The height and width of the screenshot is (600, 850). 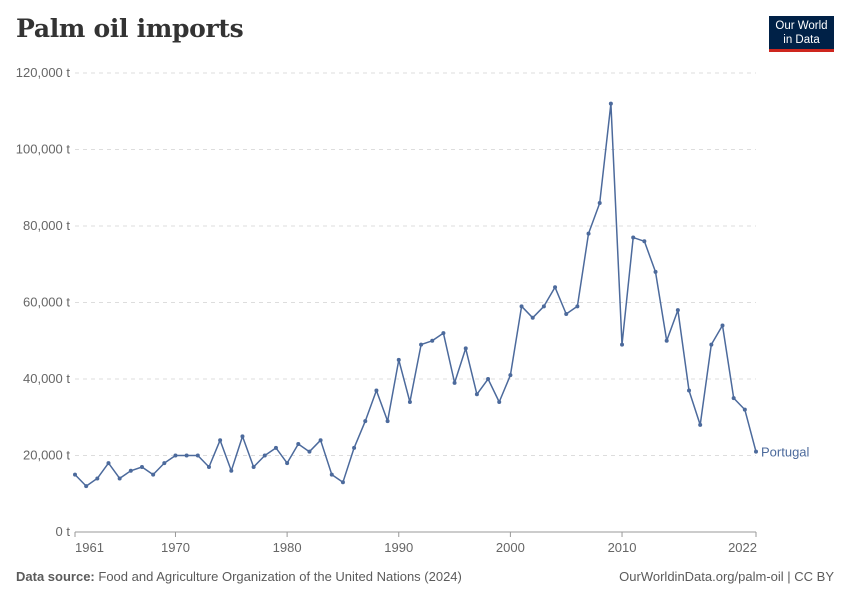 I want to click on x-tick-label: 2022, so click(x=742, y=547).